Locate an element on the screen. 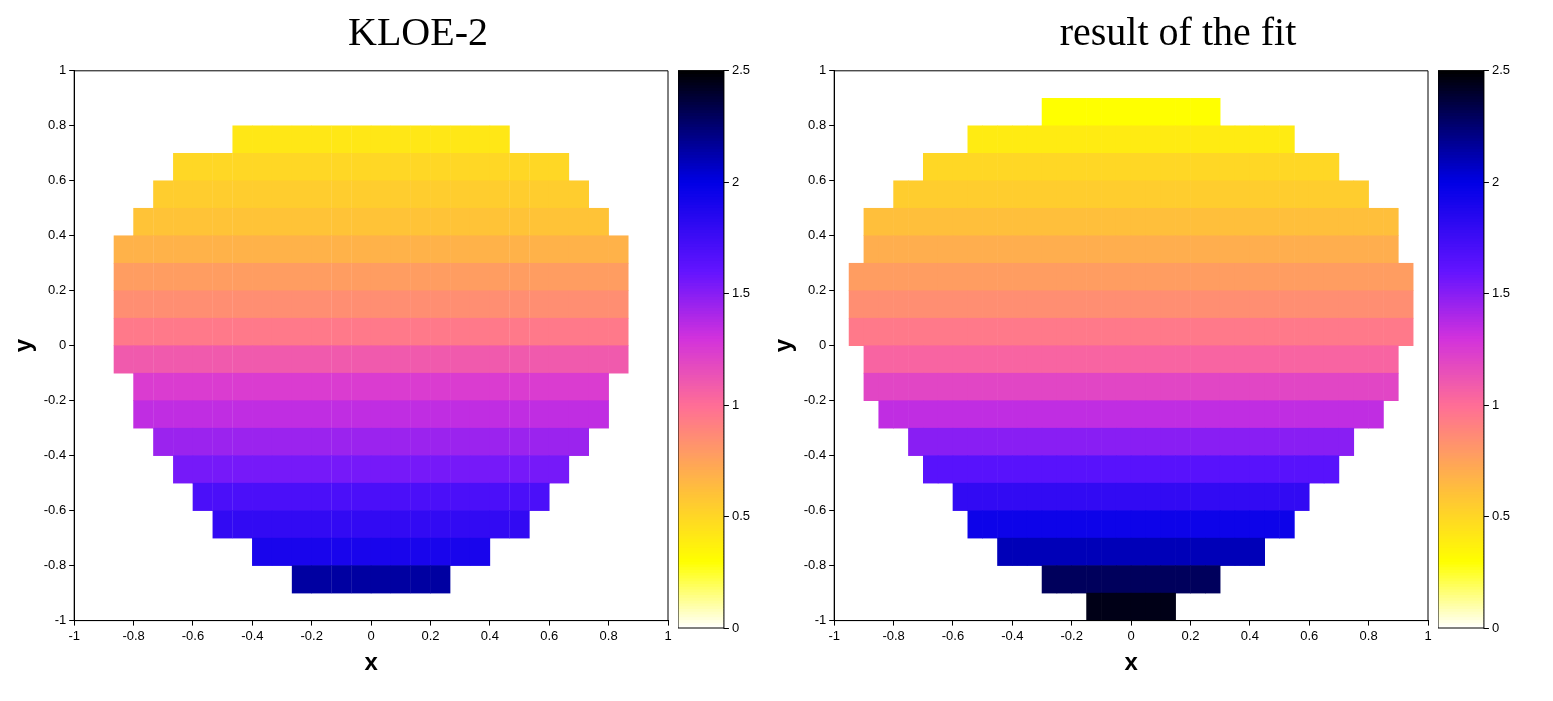  chart-title: result of the fit is located at coordinates (1178, 32).